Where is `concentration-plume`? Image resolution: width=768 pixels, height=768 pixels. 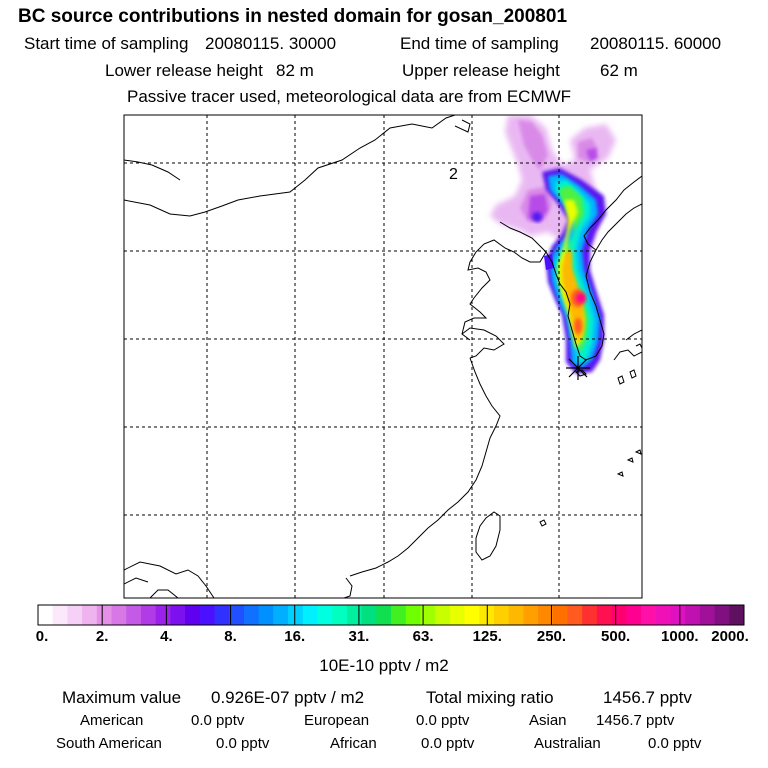 concentration-plume is located at coordinates (553, 244).